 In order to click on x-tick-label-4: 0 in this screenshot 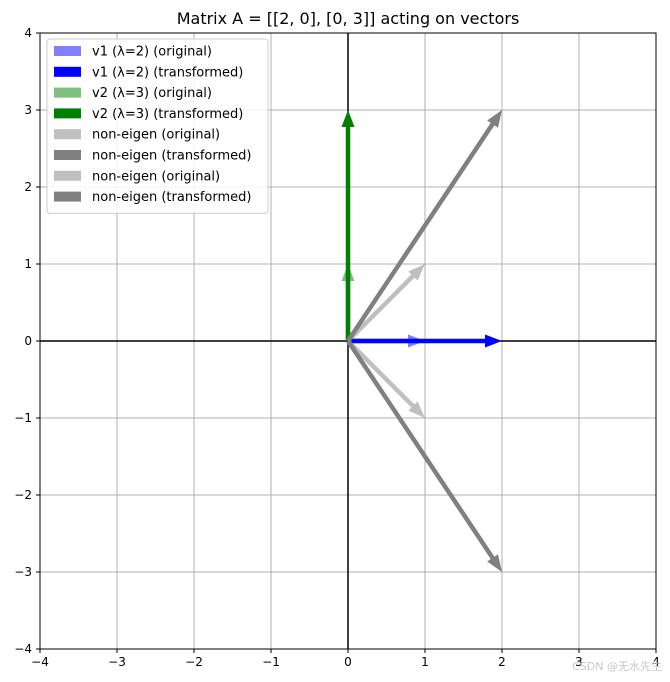, I will do `click(348, 662)`.